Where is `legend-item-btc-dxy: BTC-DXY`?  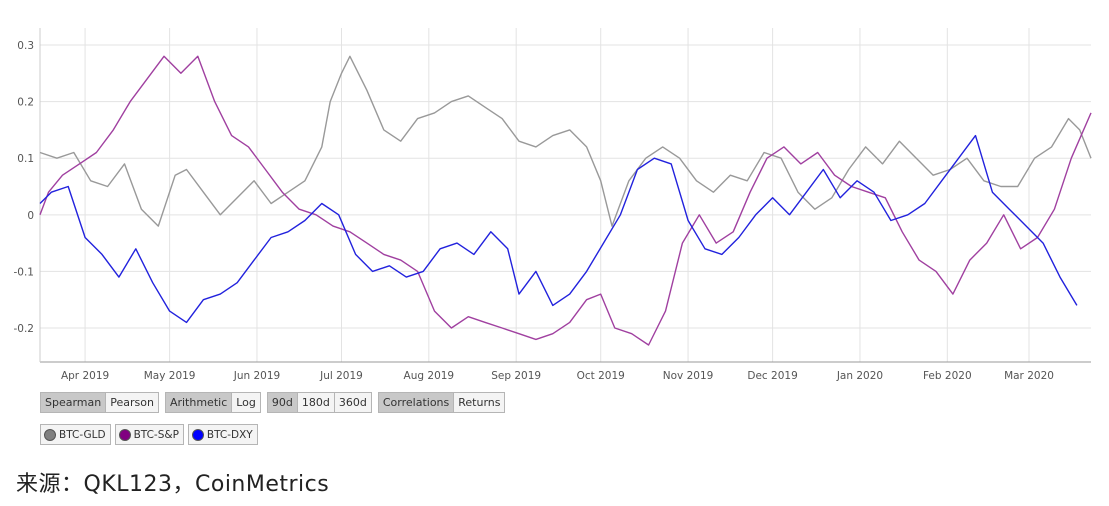
legend-item-btc-dxy: BTC-DXY is located at coordinates (222, 434).